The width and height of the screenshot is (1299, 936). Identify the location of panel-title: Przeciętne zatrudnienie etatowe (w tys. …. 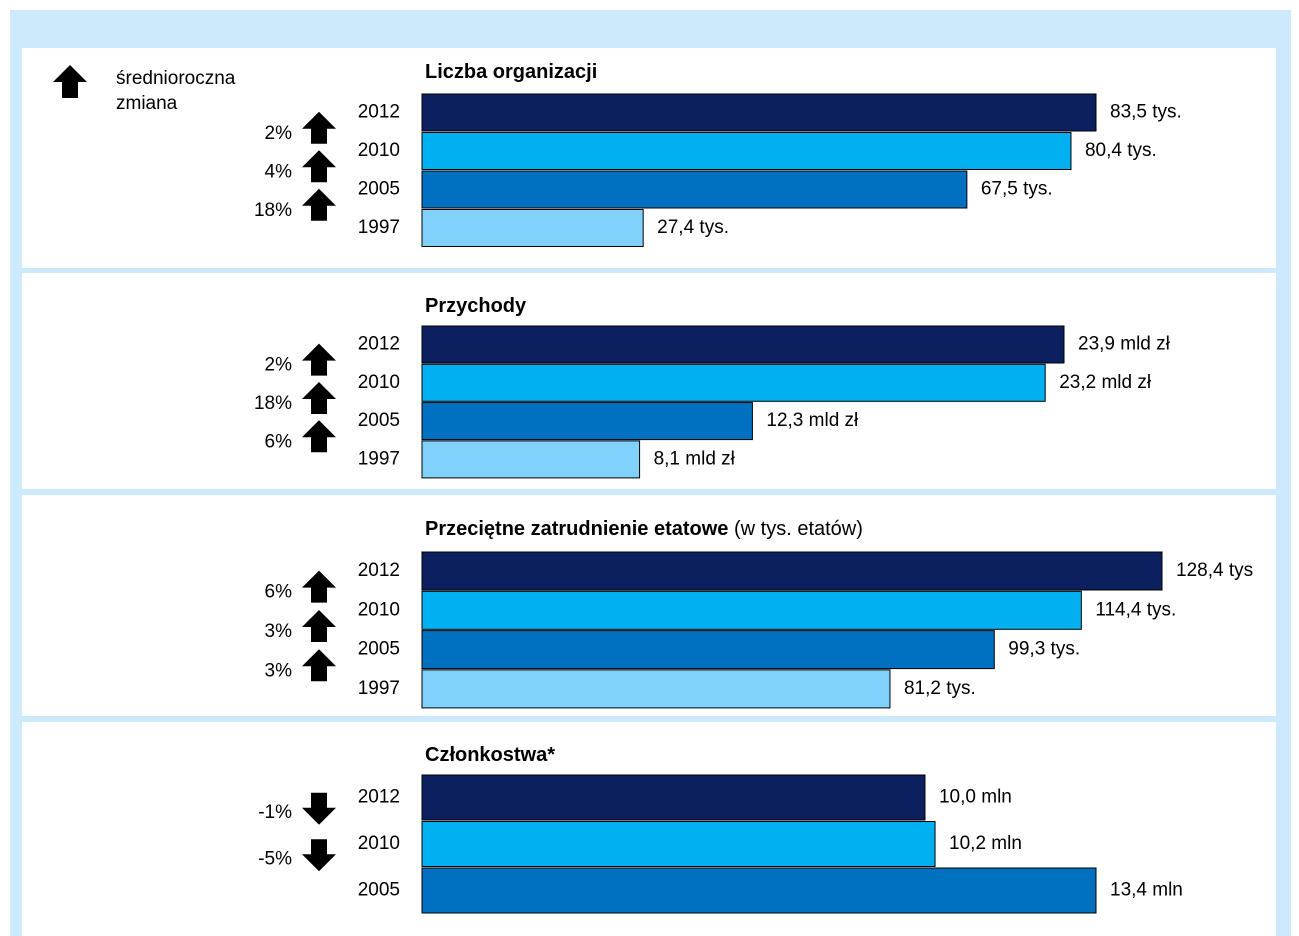
(644, 529).